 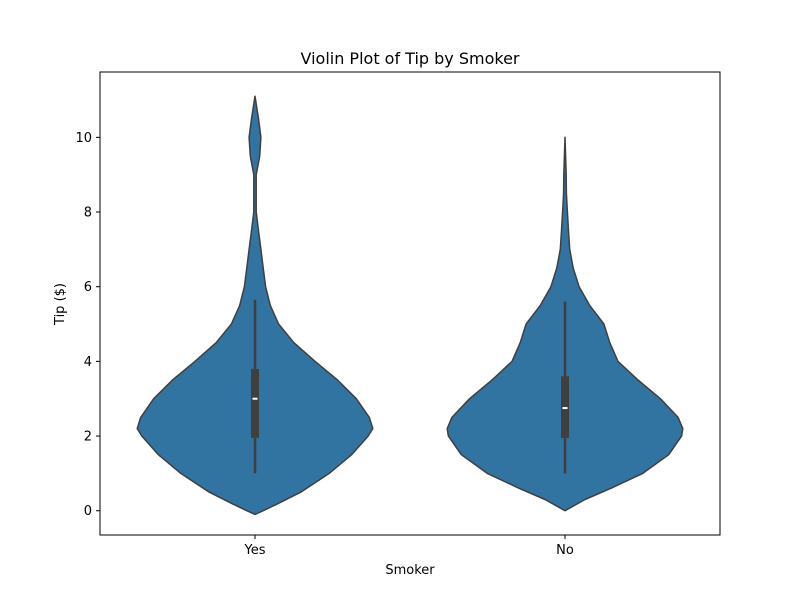 I want to click on y-tick-label: 0, so click(x=88, y=511).